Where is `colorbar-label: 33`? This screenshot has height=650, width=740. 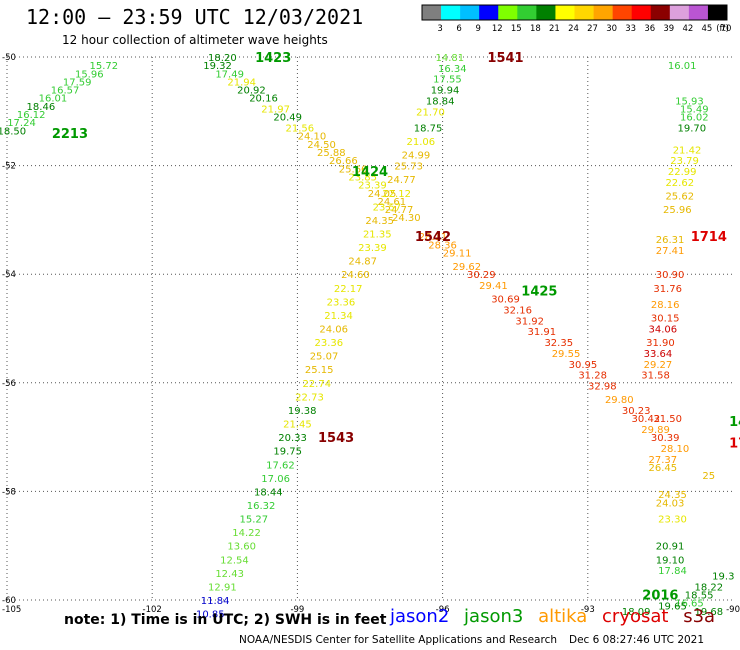
colorbar-label: 33 is located at coordinates (630, 29).